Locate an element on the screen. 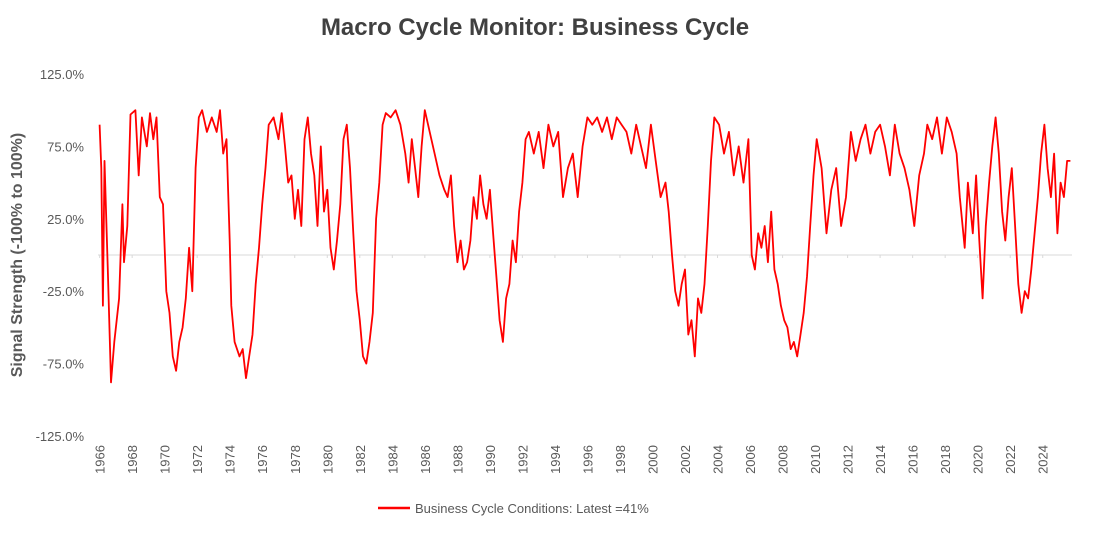 The image size is (1097, 541). y-tick-label: -25.0% is located at coordinates (64, 291).